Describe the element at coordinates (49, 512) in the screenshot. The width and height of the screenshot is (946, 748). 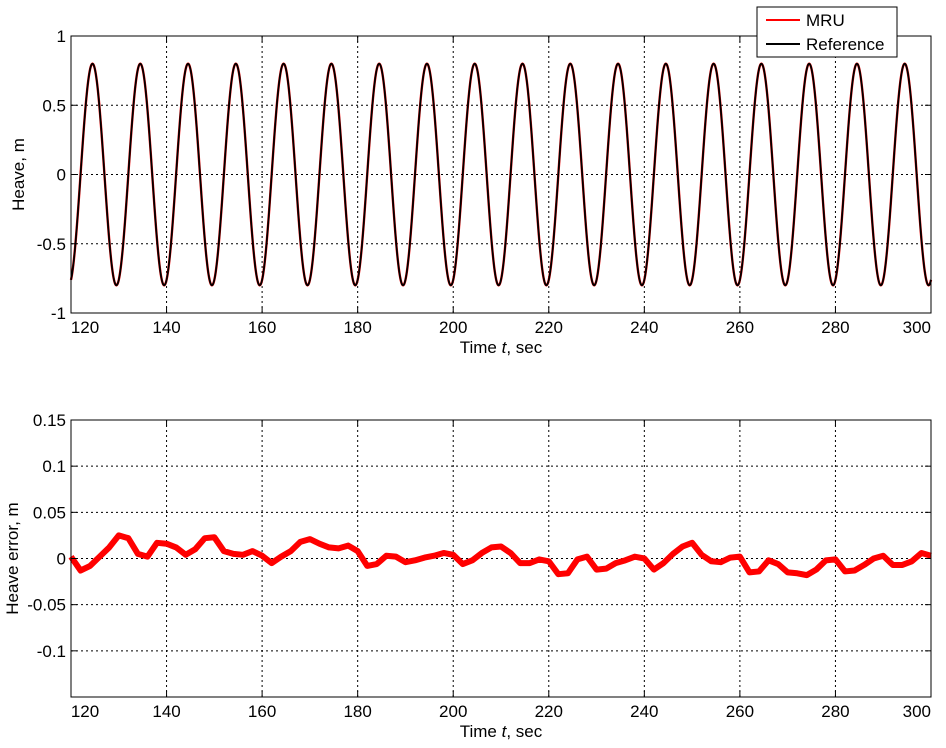
I see `y-tick-label: 0.05` at that location.